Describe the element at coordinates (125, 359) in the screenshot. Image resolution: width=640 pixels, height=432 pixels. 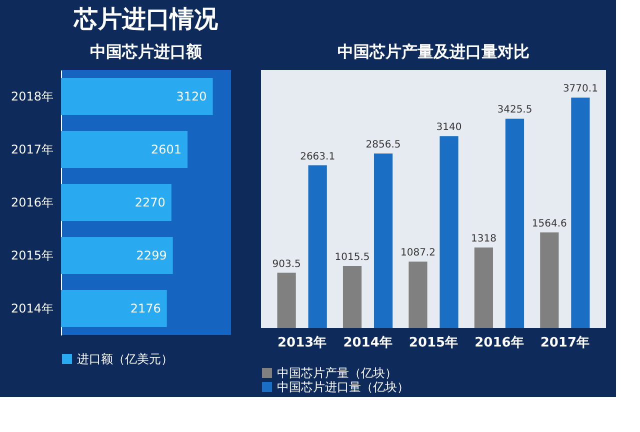
I see `legend-label: 进口额（亿美元）` at that location.